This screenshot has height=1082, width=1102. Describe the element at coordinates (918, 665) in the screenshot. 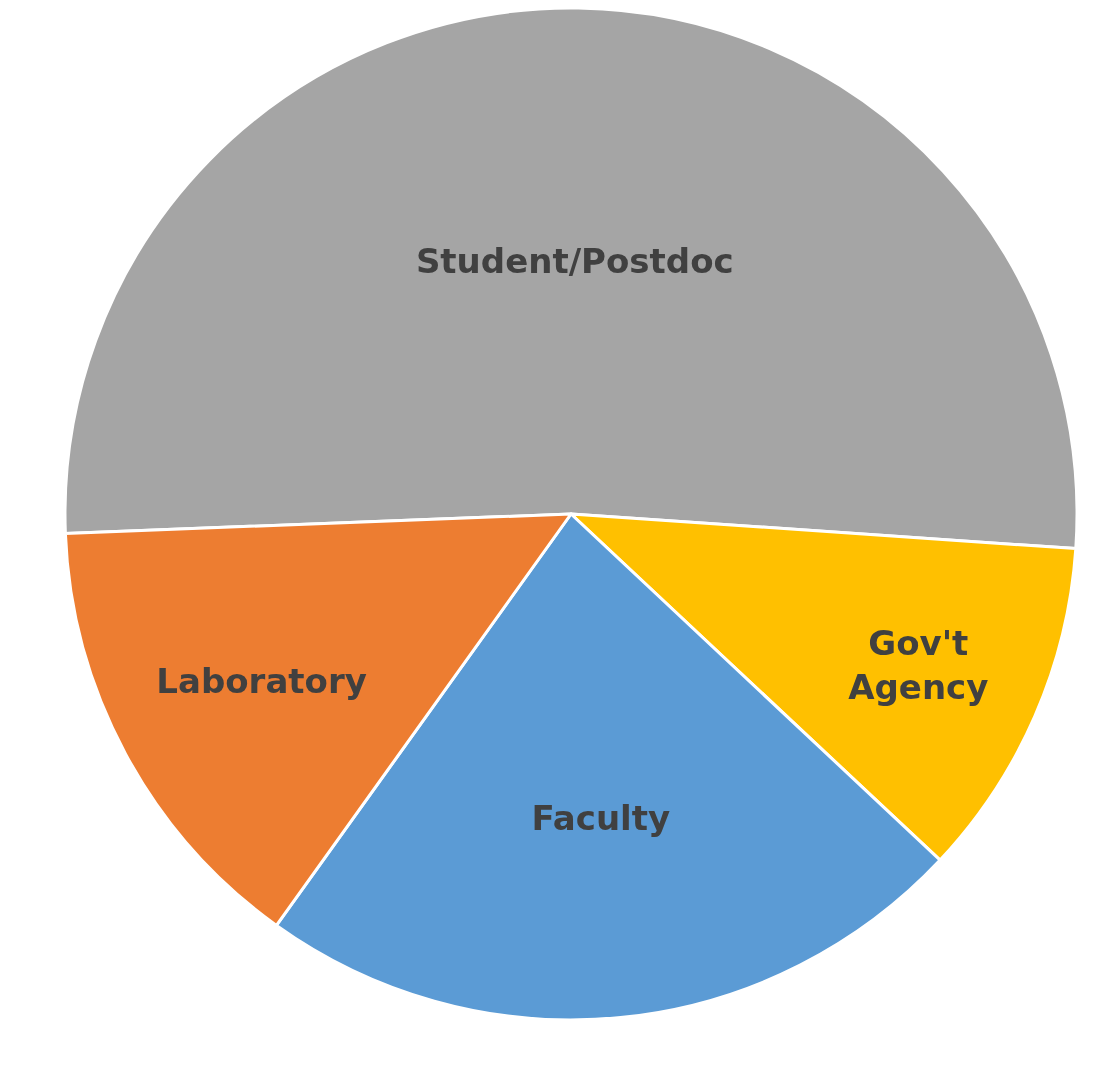

I see `slice-label: Gov't Agency` at that location.